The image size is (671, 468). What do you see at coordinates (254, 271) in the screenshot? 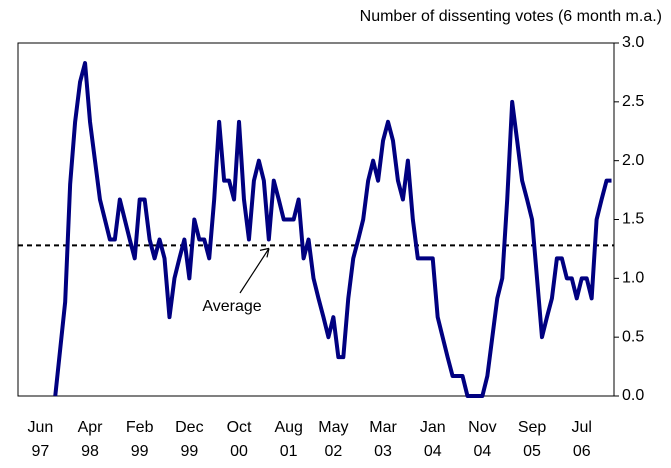
I see `annotation-arrow` at bounding box center [254, 271].